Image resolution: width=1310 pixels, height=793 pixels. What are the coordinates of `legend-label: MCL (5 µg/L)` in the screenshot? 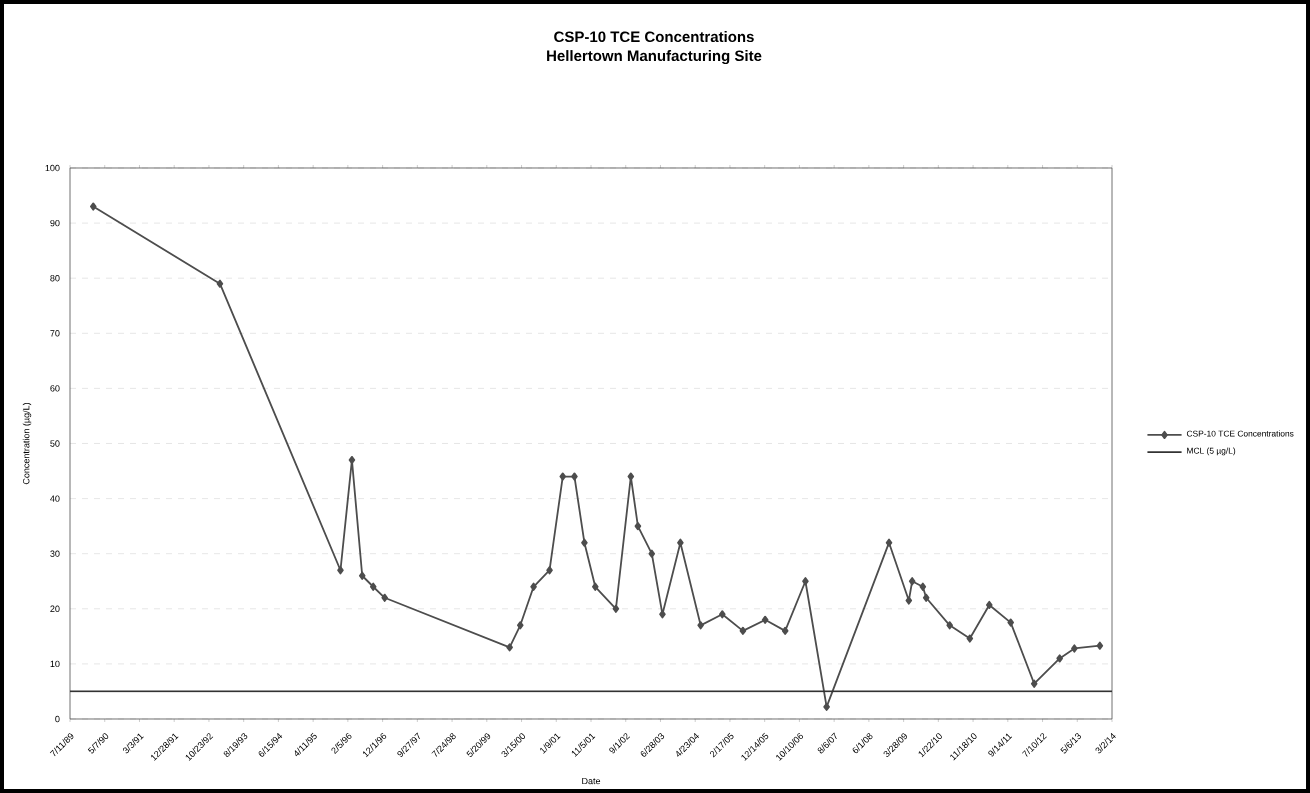 It's located at (1211, 451).